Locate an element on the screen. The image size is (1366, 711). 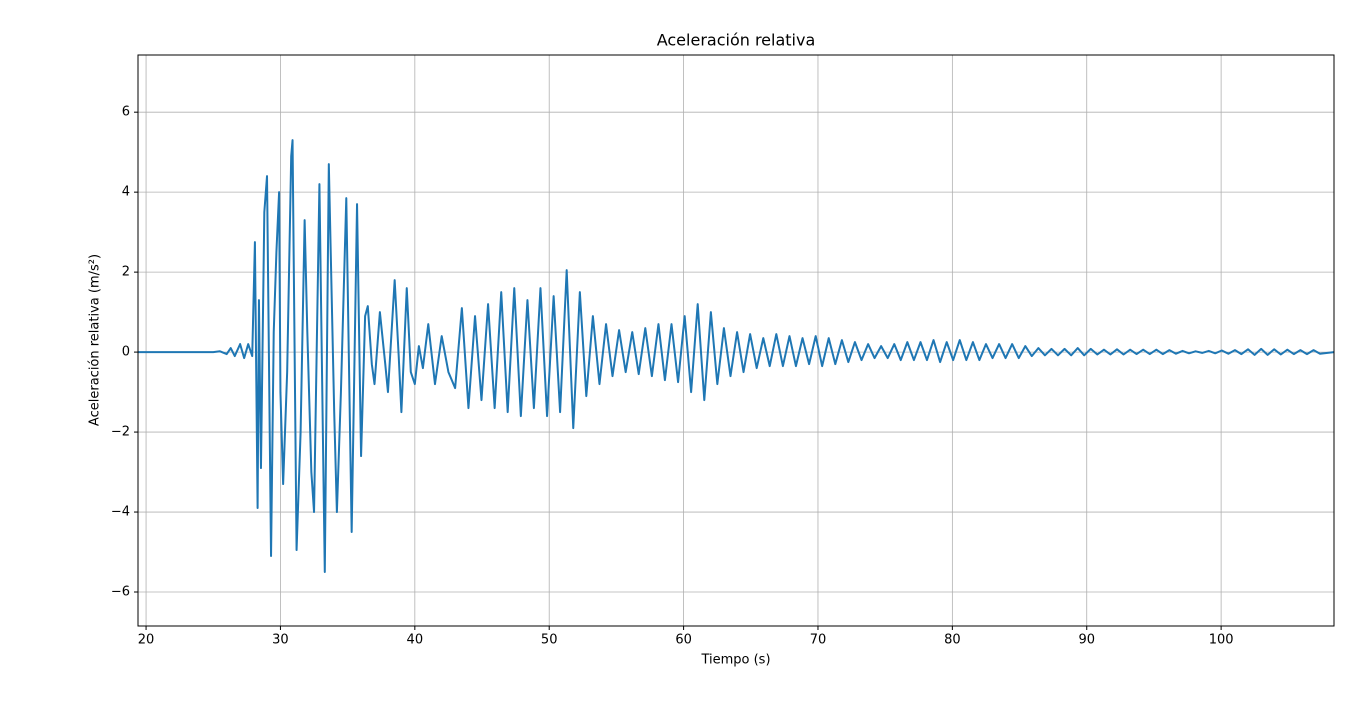
y-tick-label: 2 is located at coordinates (126, 272).